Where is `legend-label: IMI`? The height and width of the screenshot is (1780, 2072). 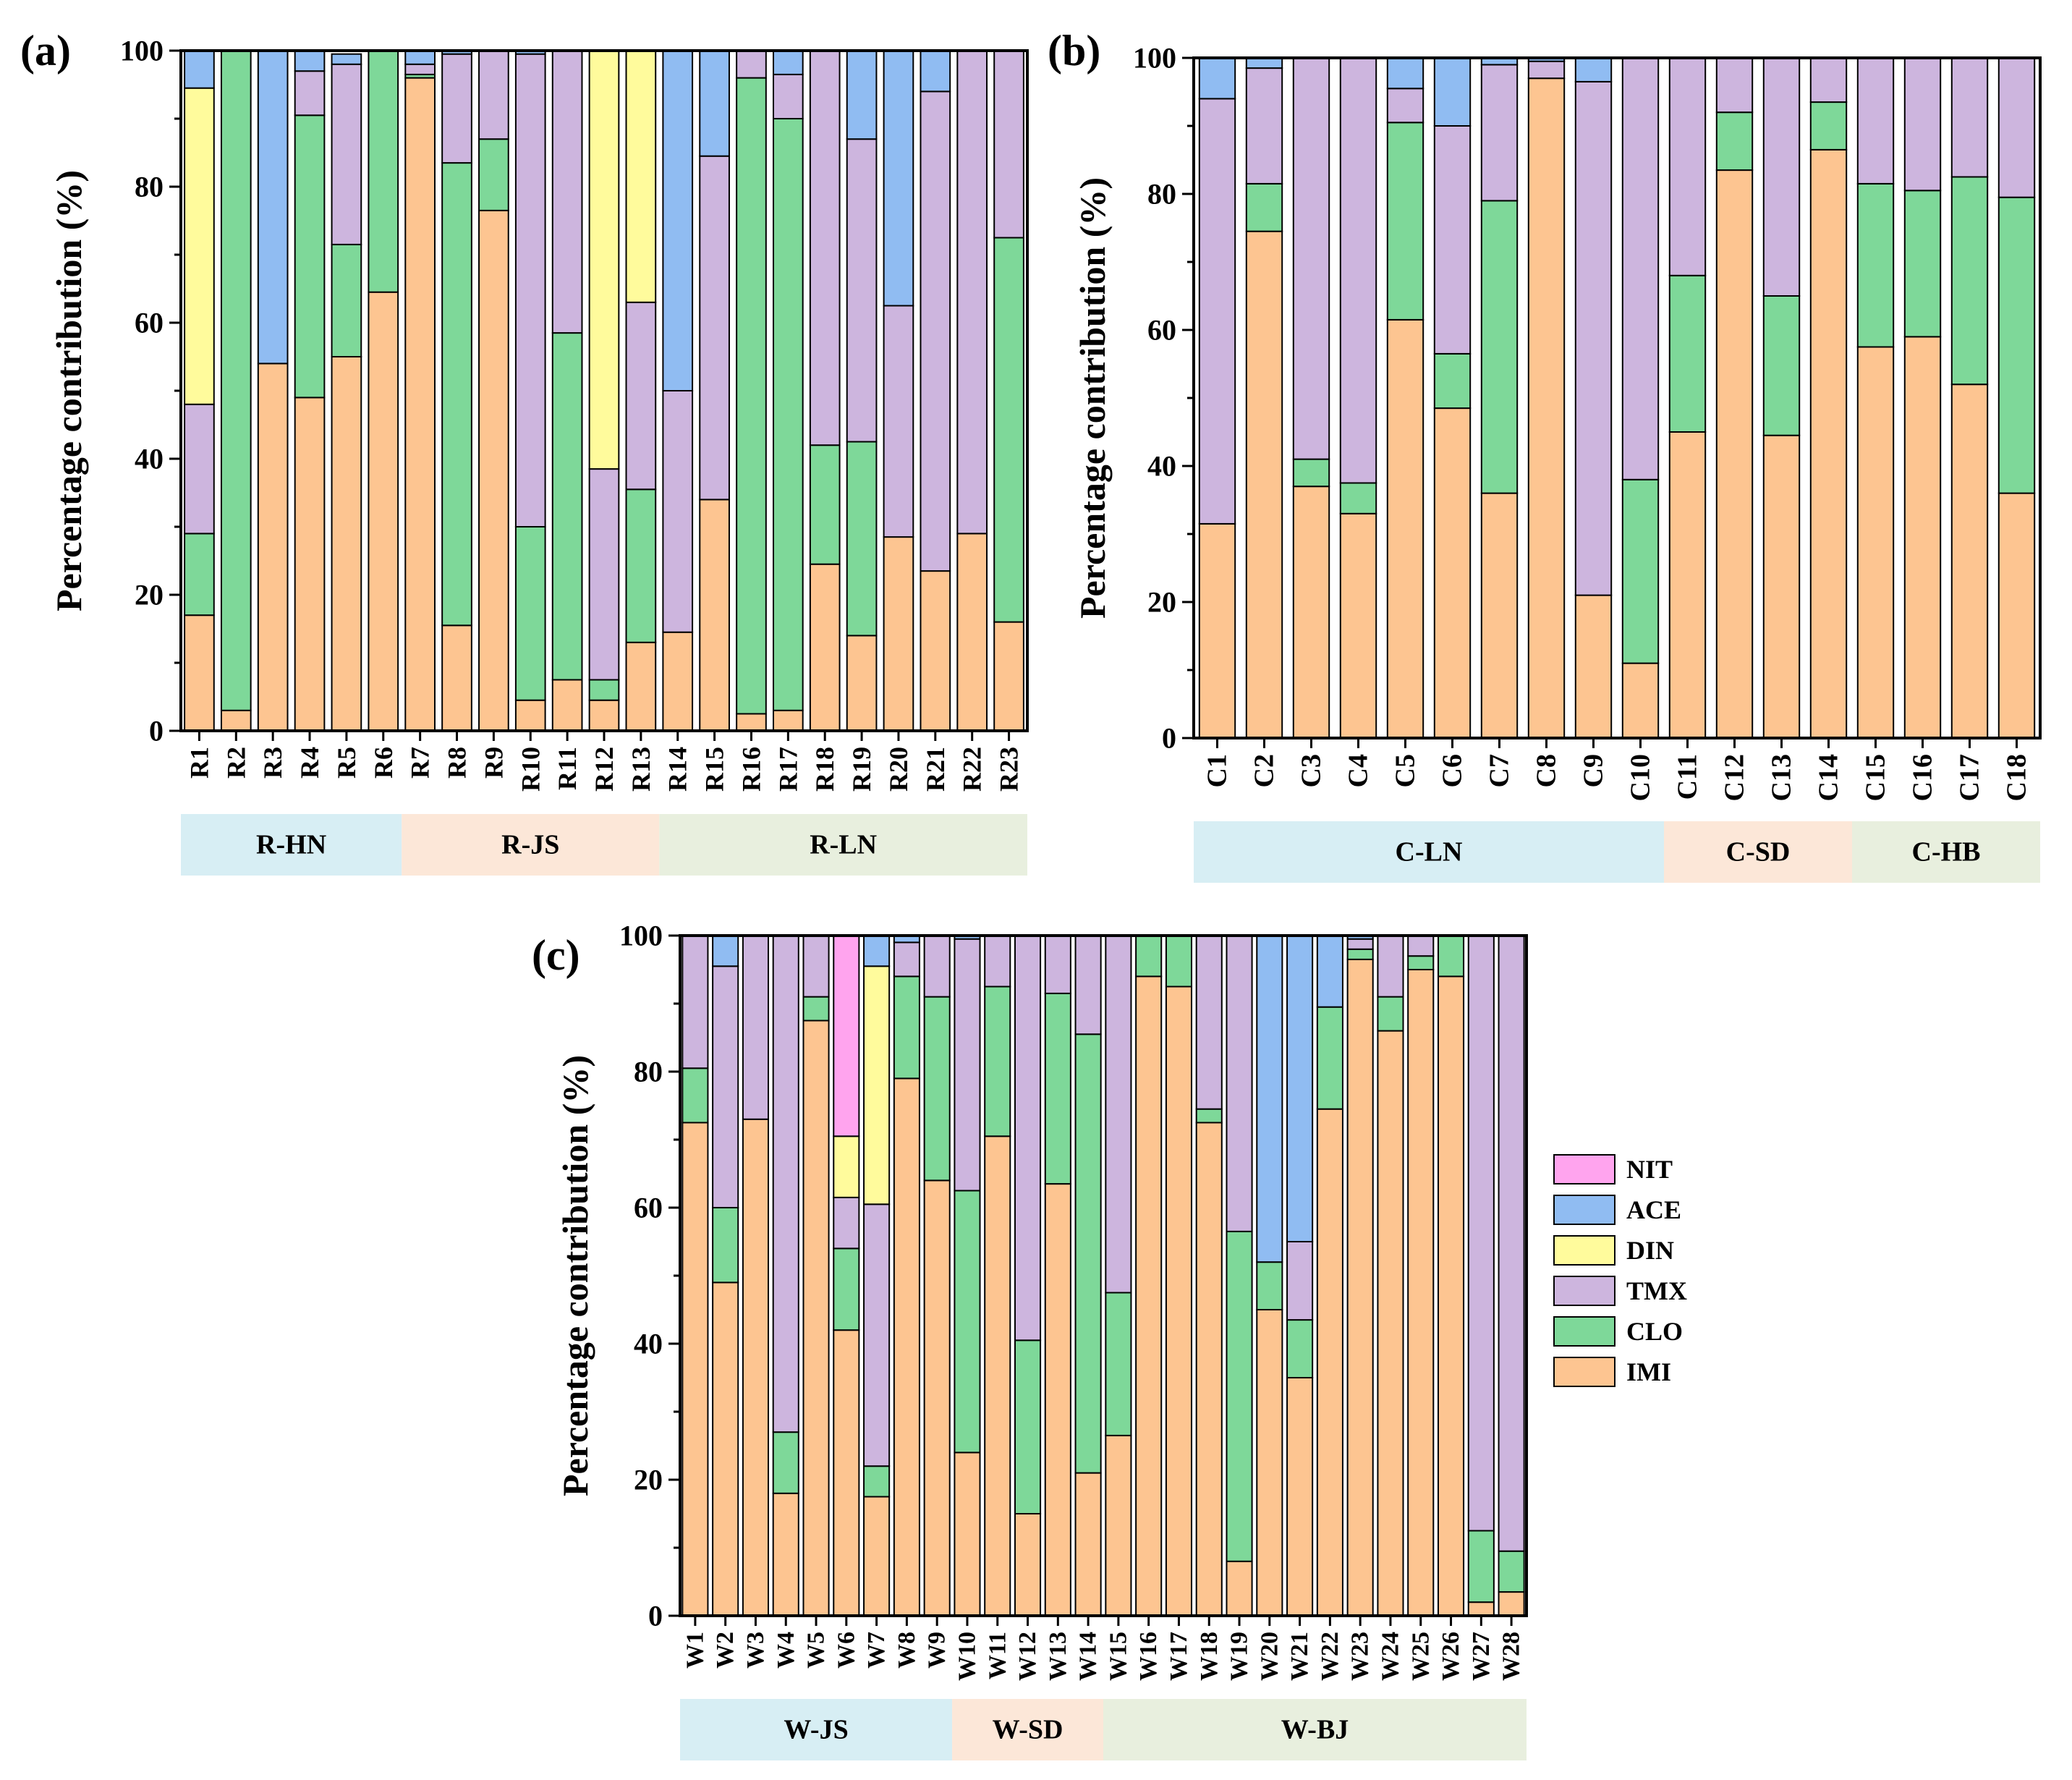
legend-label: IMI is located at coordinates (1648, 1372).